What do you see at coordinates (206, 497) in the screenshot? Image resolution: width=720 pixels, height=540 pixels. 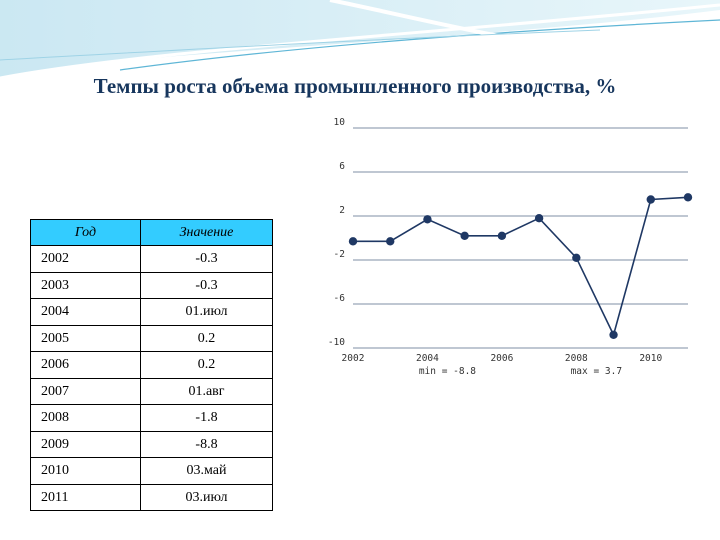 I see `cell-value: 03.июл` at bounding box center [206, 497].